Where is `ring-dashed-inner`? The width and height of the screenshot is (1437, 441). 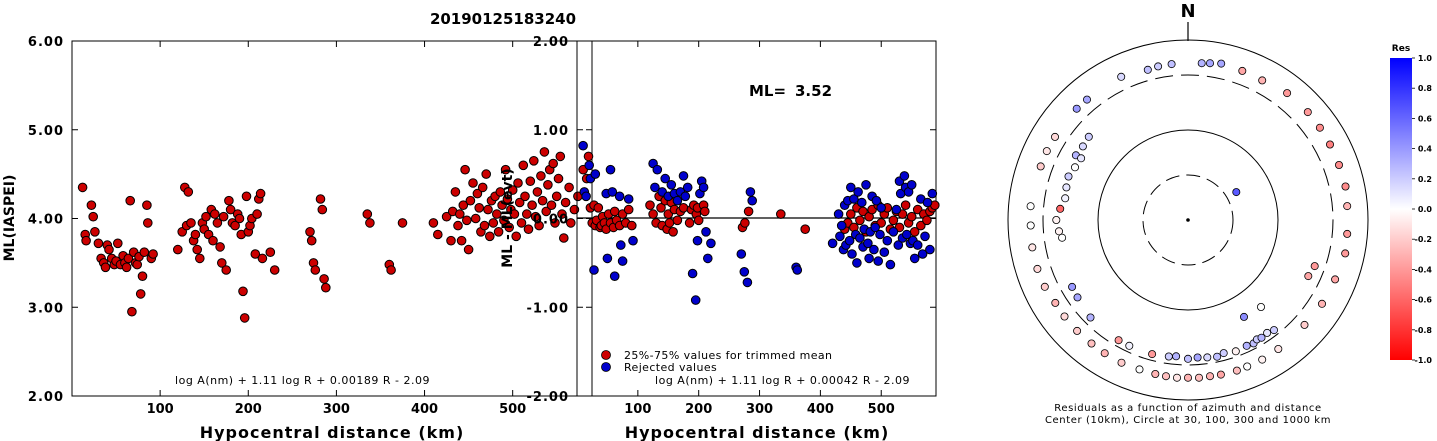
ring-dashed-inner is located at coordinates (1188, 220).